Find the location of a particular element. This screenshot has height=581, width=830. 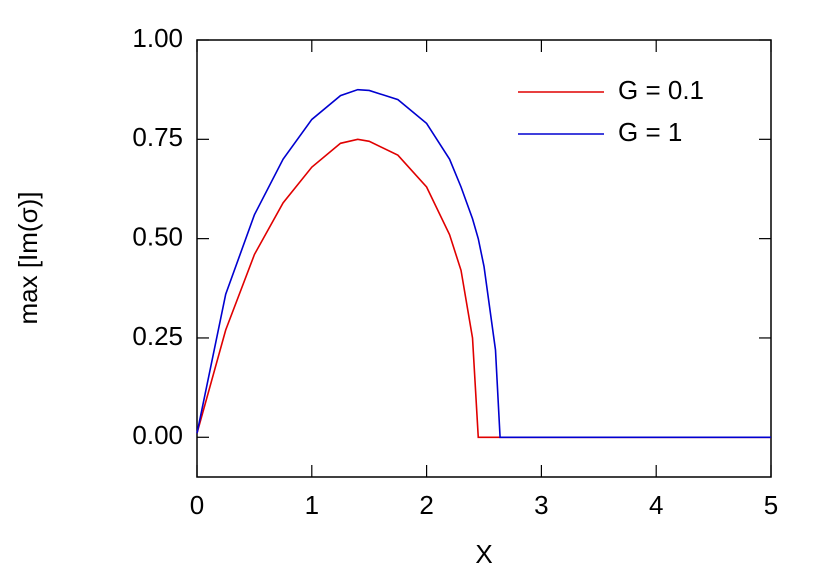

y-tick-label: 1.00 is located at coordinates (157, 38).